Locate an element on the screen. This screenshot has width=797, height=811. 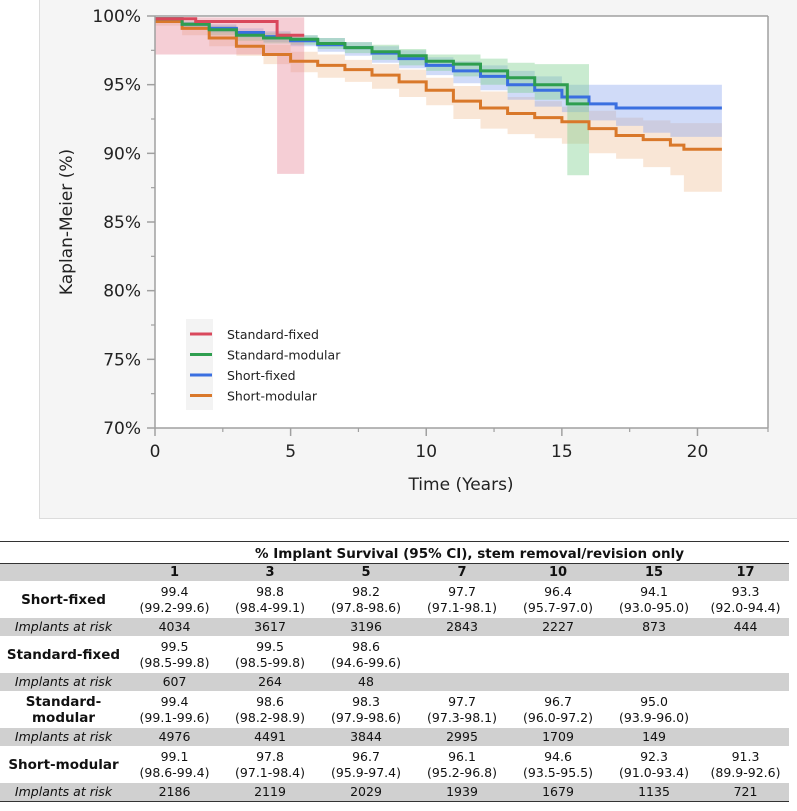
x-axis-ticks: 0 5 10 15 20 is located at coordinates (459, 445).